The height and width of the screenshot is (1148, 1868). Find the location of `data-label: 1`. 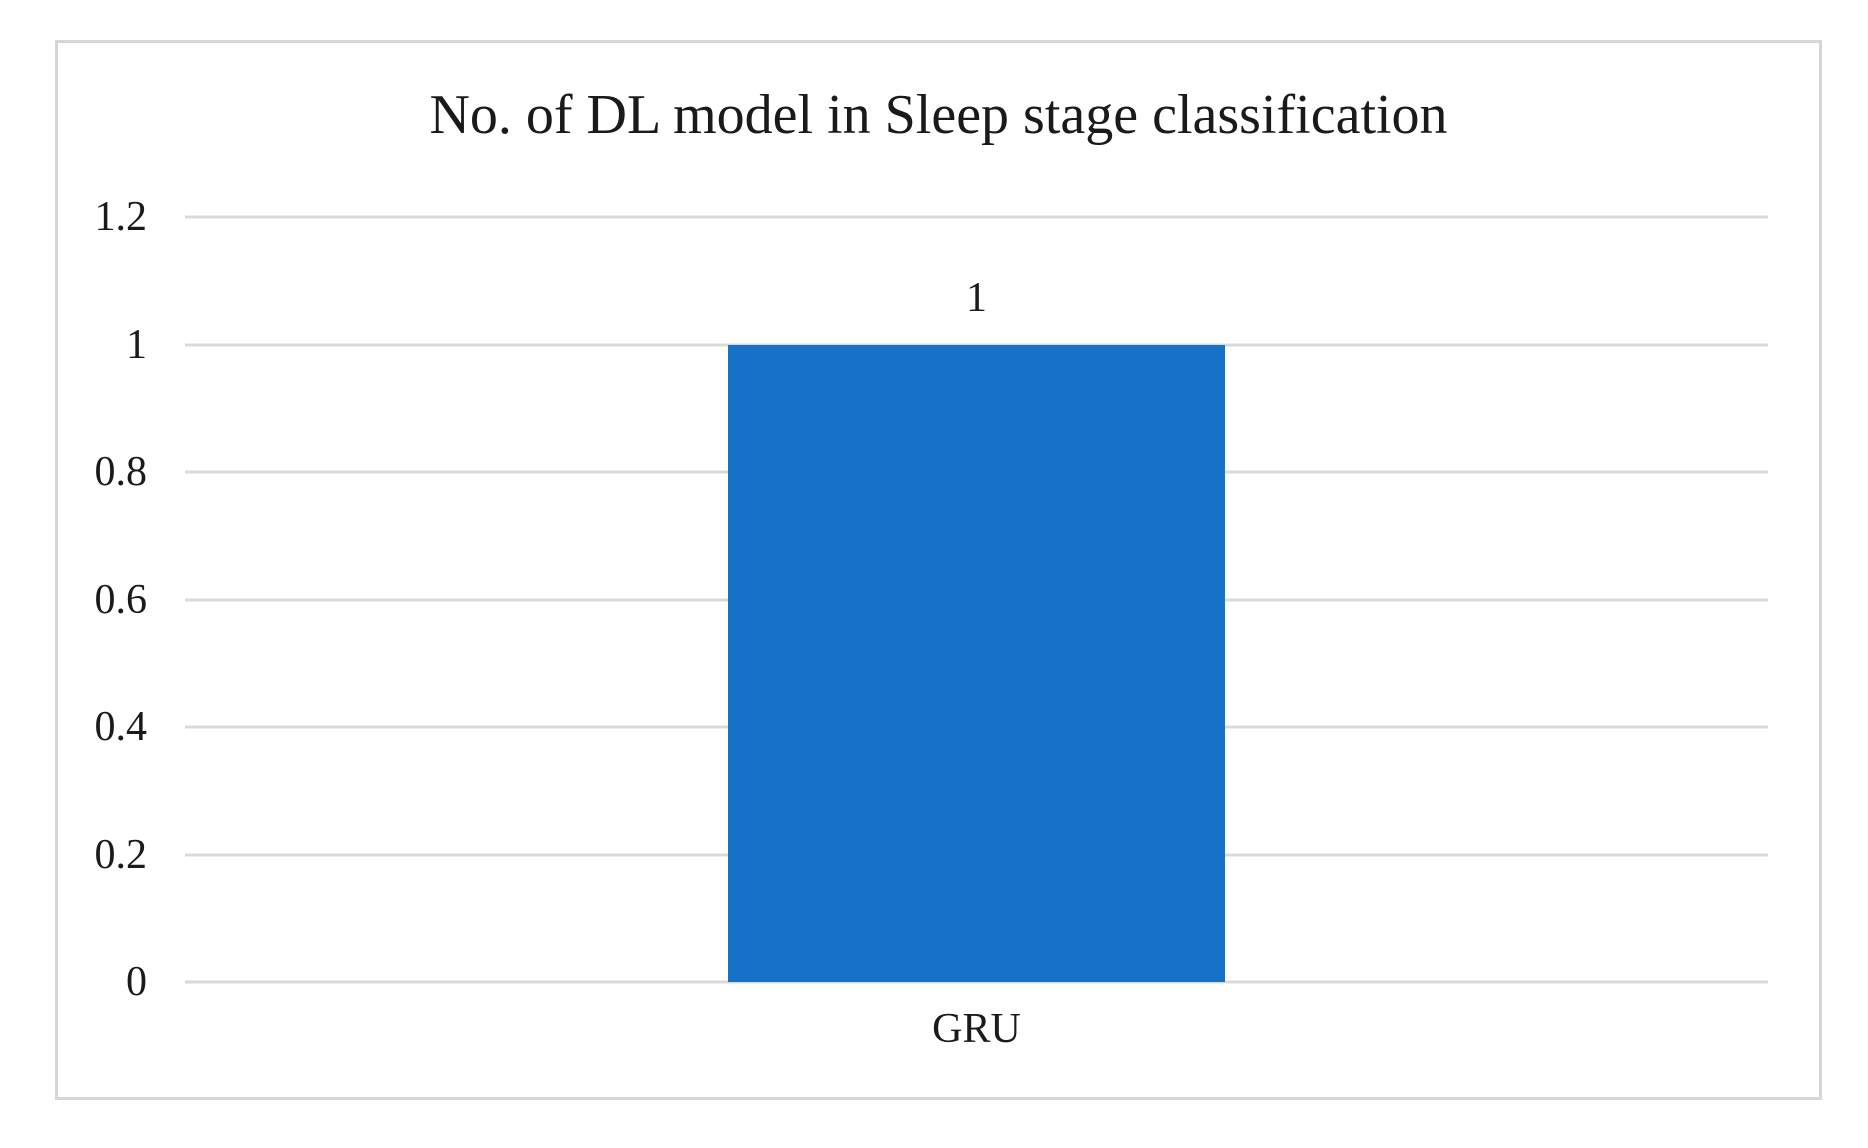

data-label: 1 is located at coordinates (976, 297).